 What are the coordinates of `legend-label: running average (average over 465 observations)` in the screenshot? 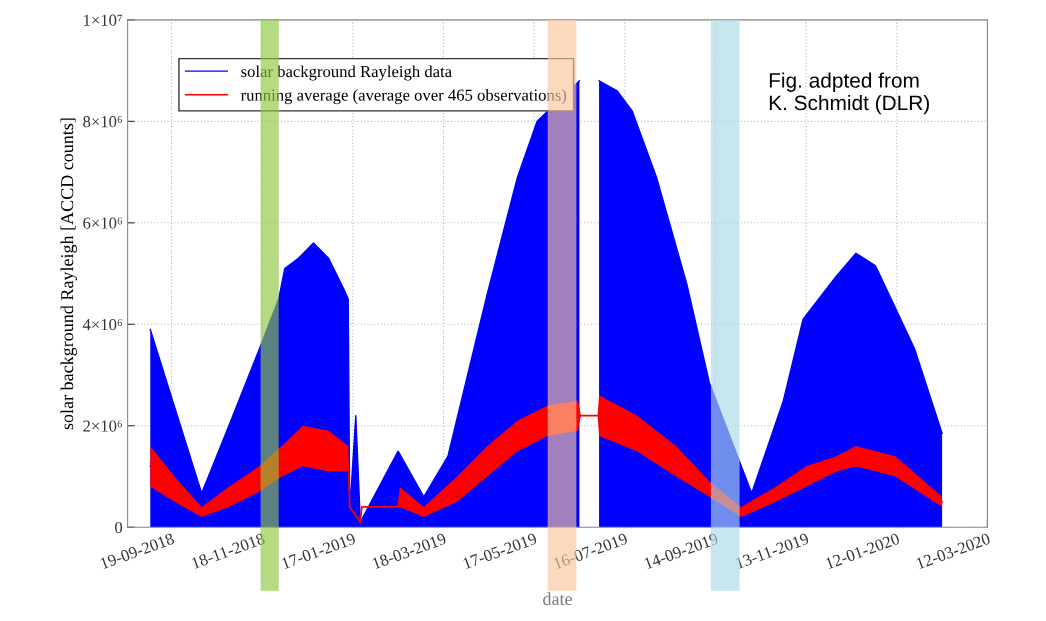 It's located at (403, 97).